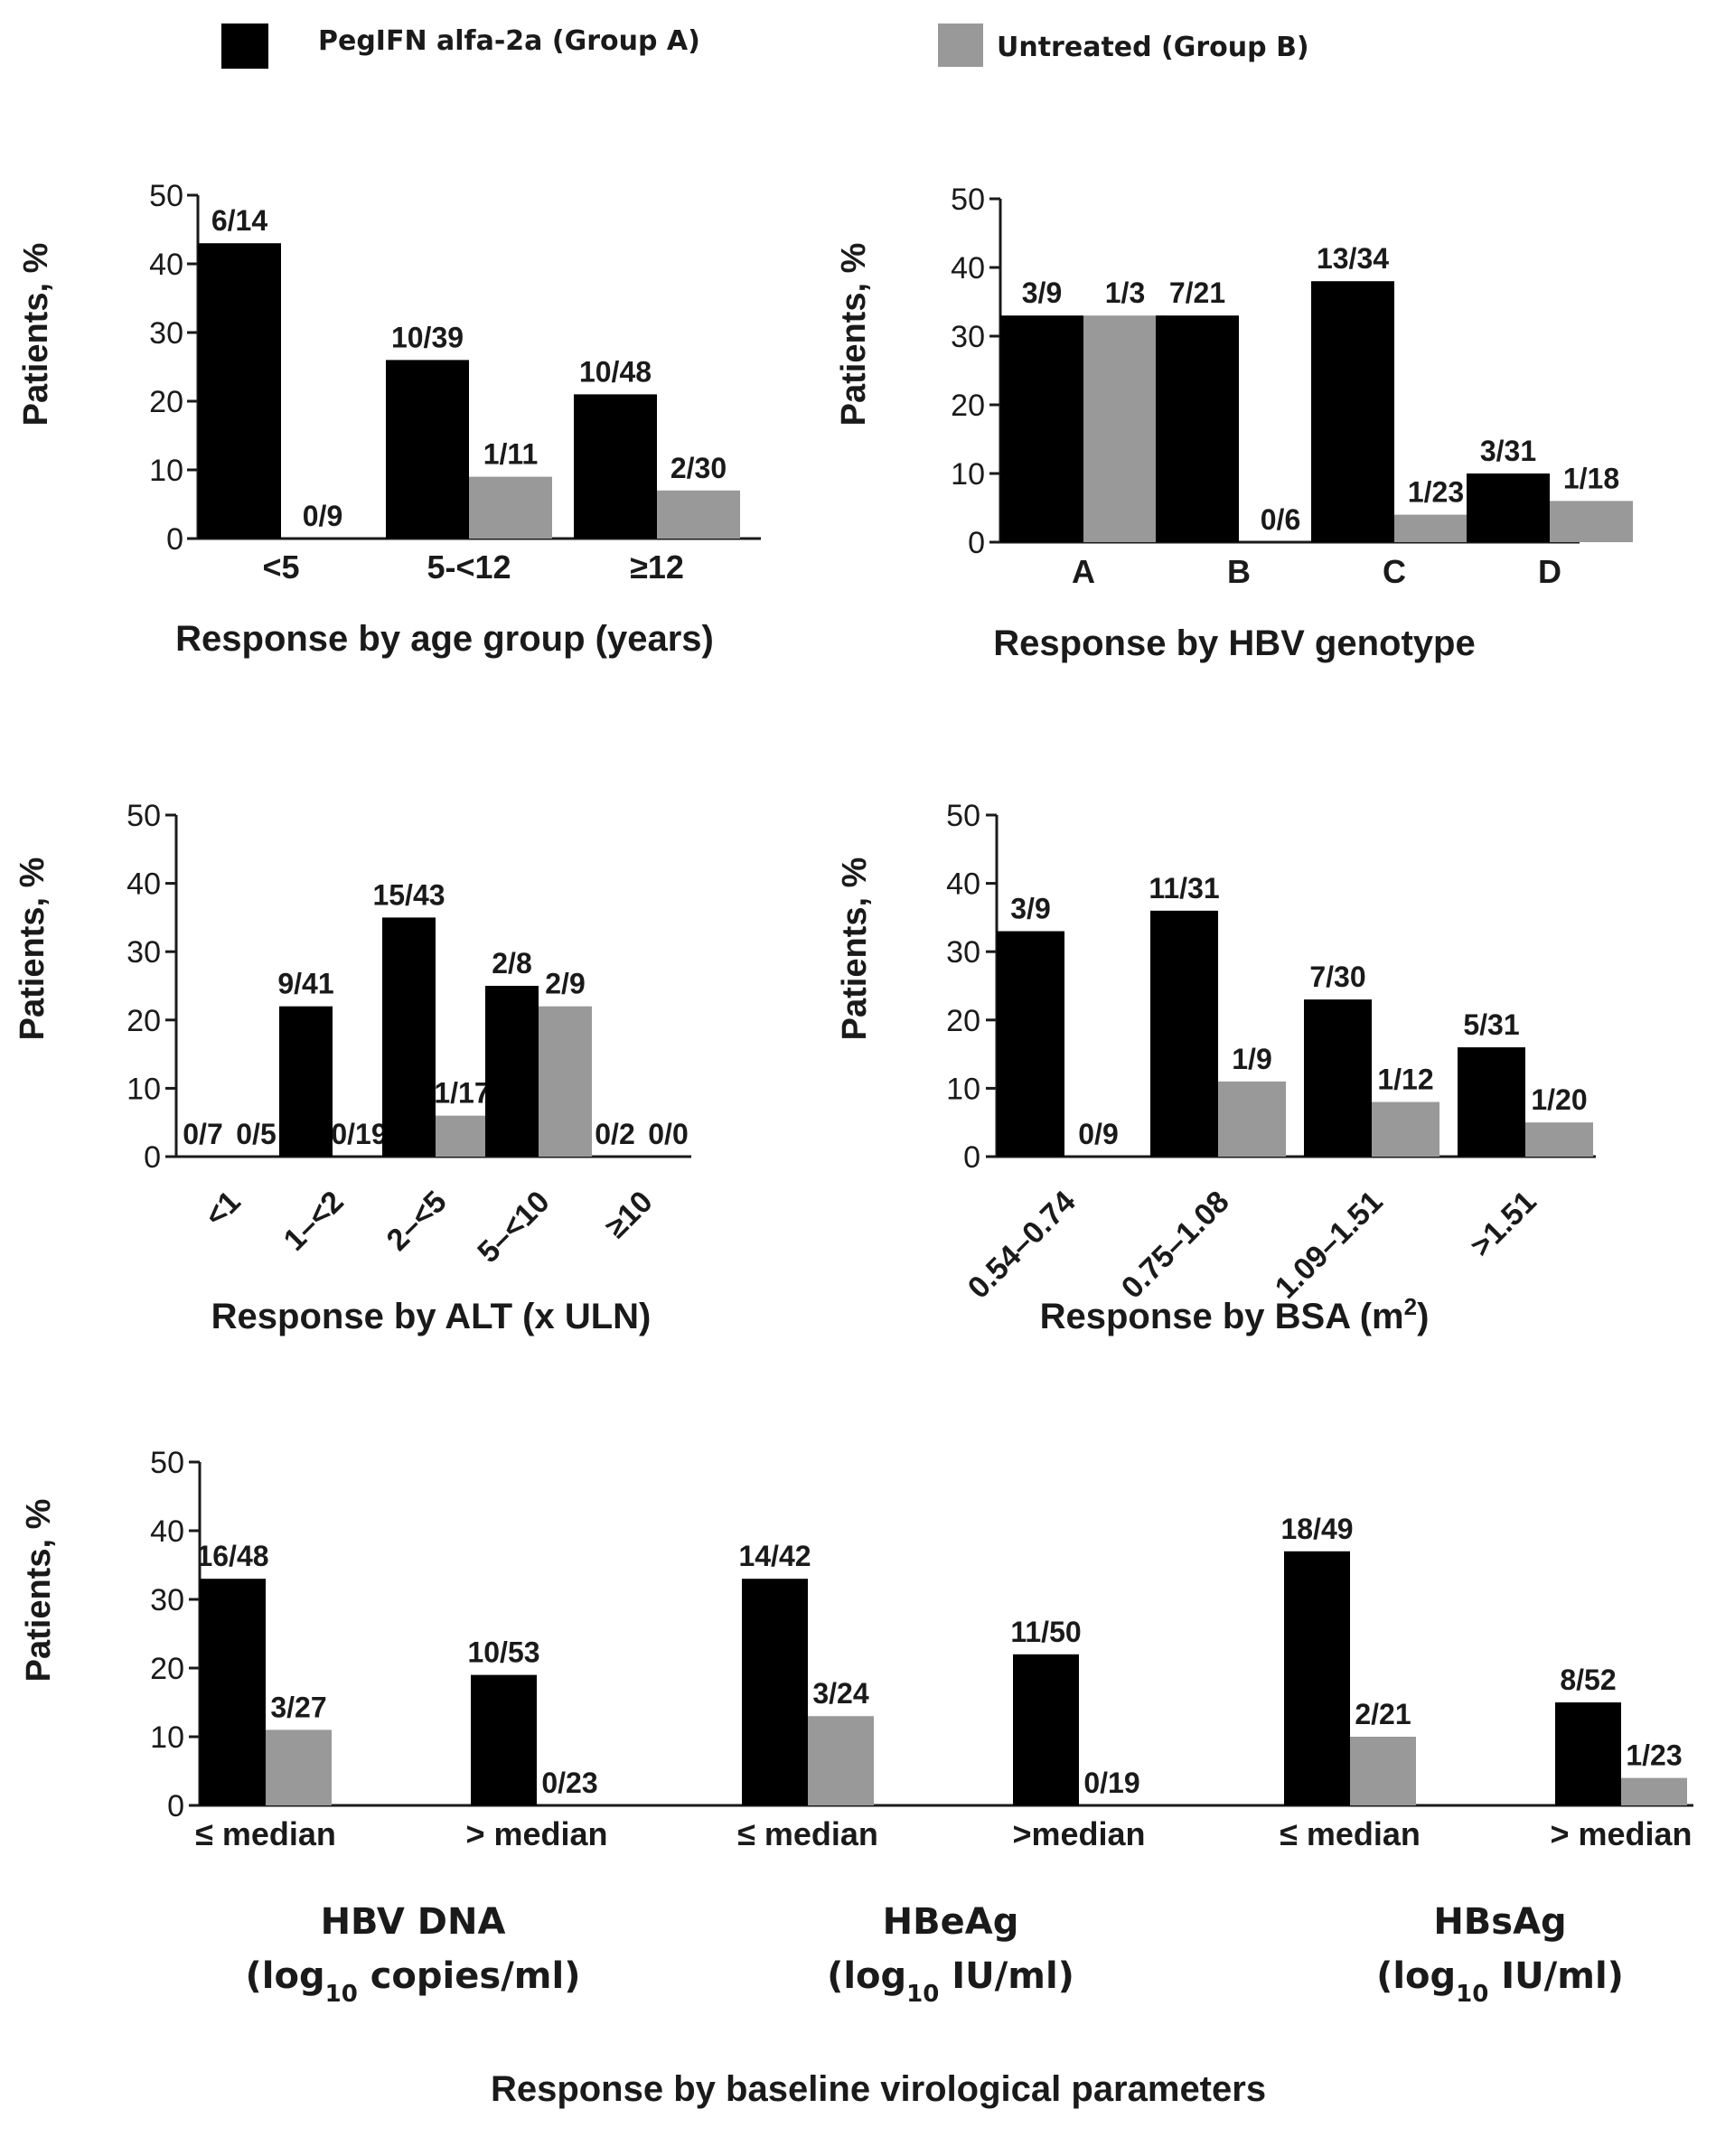 This screenshot has width=1716, height=2156. I want to click on data-label-group-a: 15/43, so click(408, 894).